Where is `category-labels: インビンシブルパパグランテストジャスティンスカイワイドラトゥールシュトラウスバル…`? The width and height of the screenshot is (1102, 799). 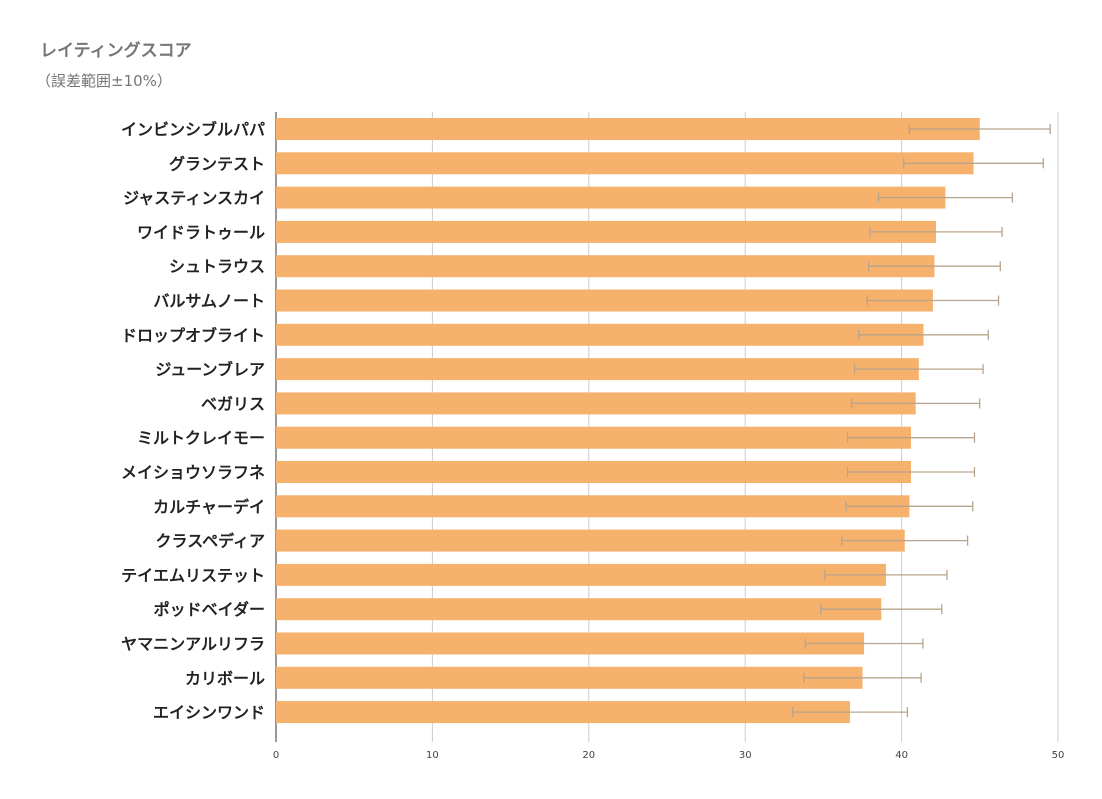 category-labels: インビンシブルパパグランテストジャスティンスカイワイドラトゥールシュトラウスバル… is located at coordinates (193, 421).